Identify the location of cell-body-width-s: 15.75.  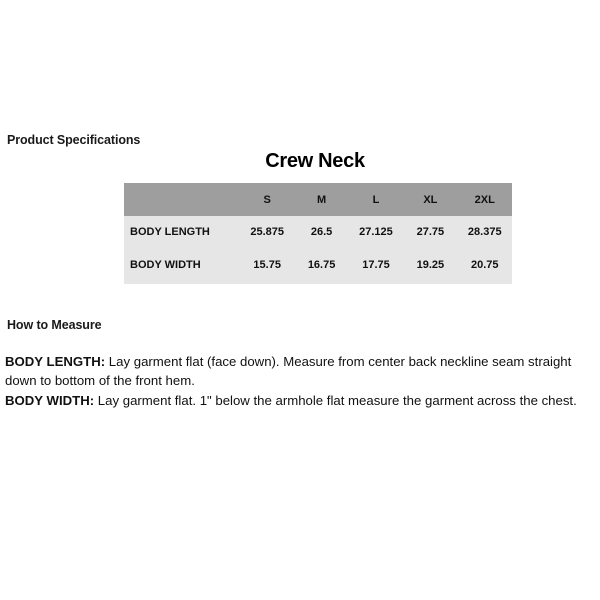
(267, 265).